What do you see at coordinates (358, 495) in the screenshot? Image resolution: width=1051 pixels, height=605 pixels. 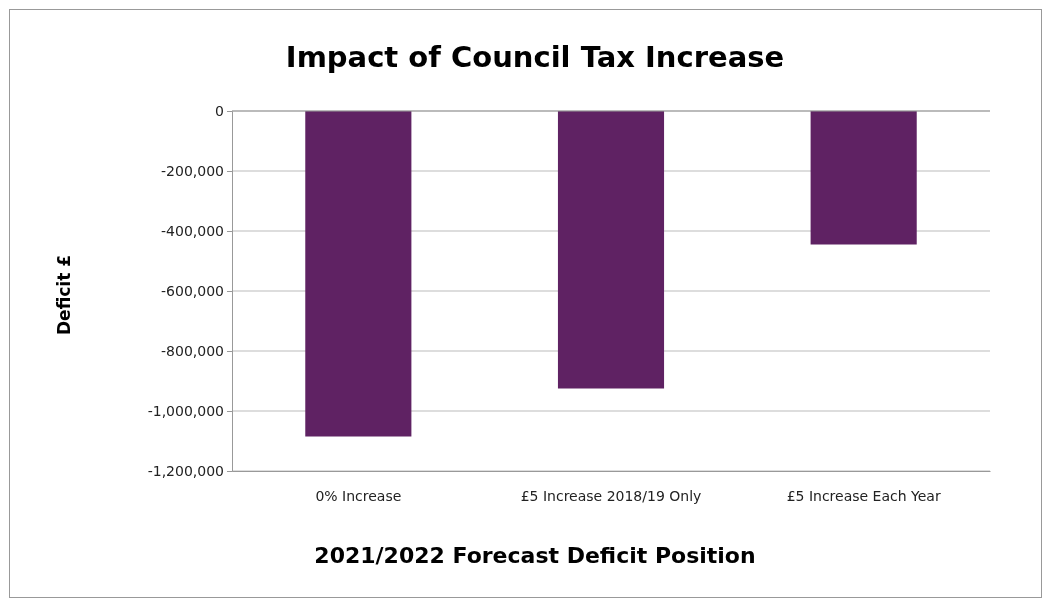 I see `x-tick-label: 0% Increase` at bounding box center [358, 495].